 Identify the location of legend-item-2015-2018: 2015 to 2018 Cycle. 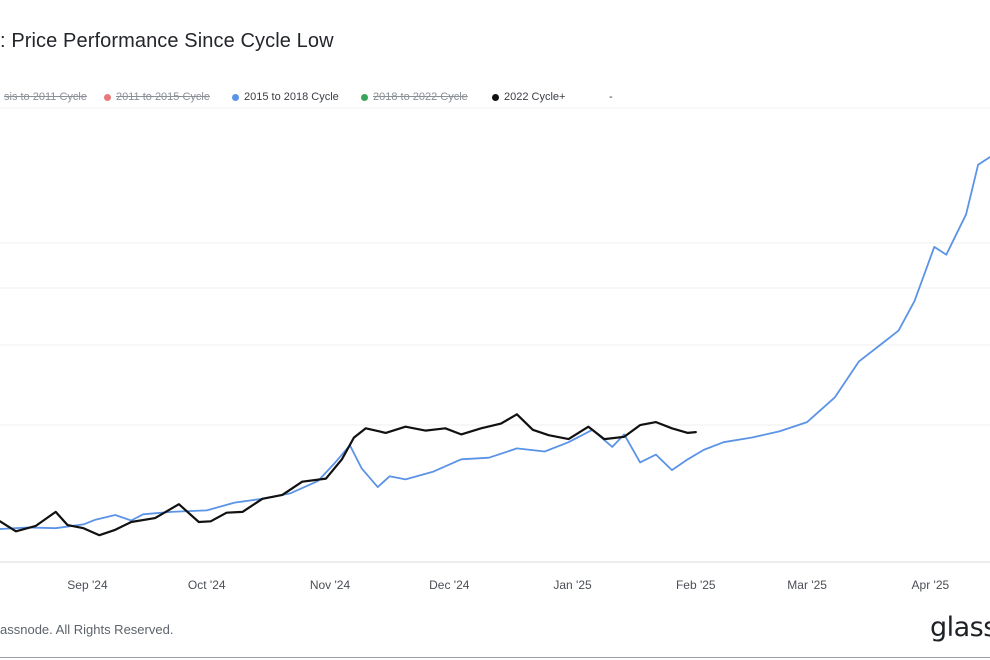
(285, 97).